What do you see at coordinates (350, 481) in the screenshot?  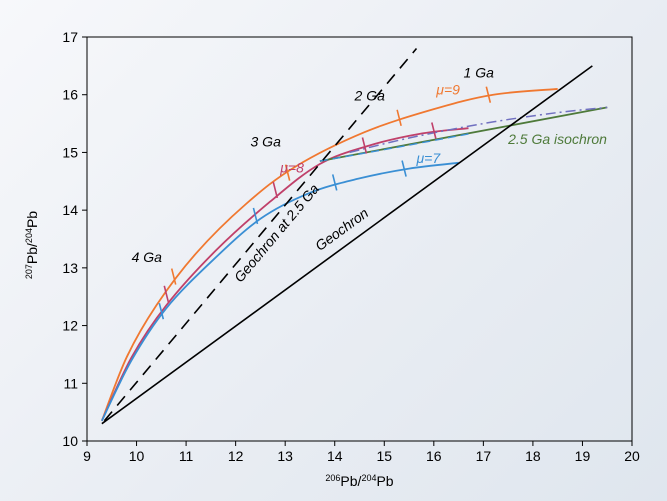 I see `x-axis-base: Pb/` at bounding box center [350, 481].